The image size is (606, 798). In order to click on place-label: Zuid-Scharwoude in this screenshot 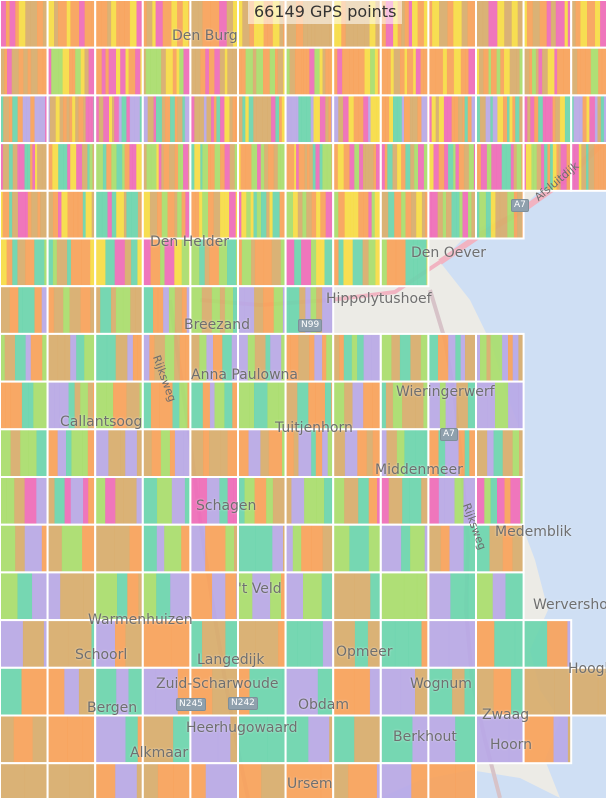, I will do `click(217, 684)`.